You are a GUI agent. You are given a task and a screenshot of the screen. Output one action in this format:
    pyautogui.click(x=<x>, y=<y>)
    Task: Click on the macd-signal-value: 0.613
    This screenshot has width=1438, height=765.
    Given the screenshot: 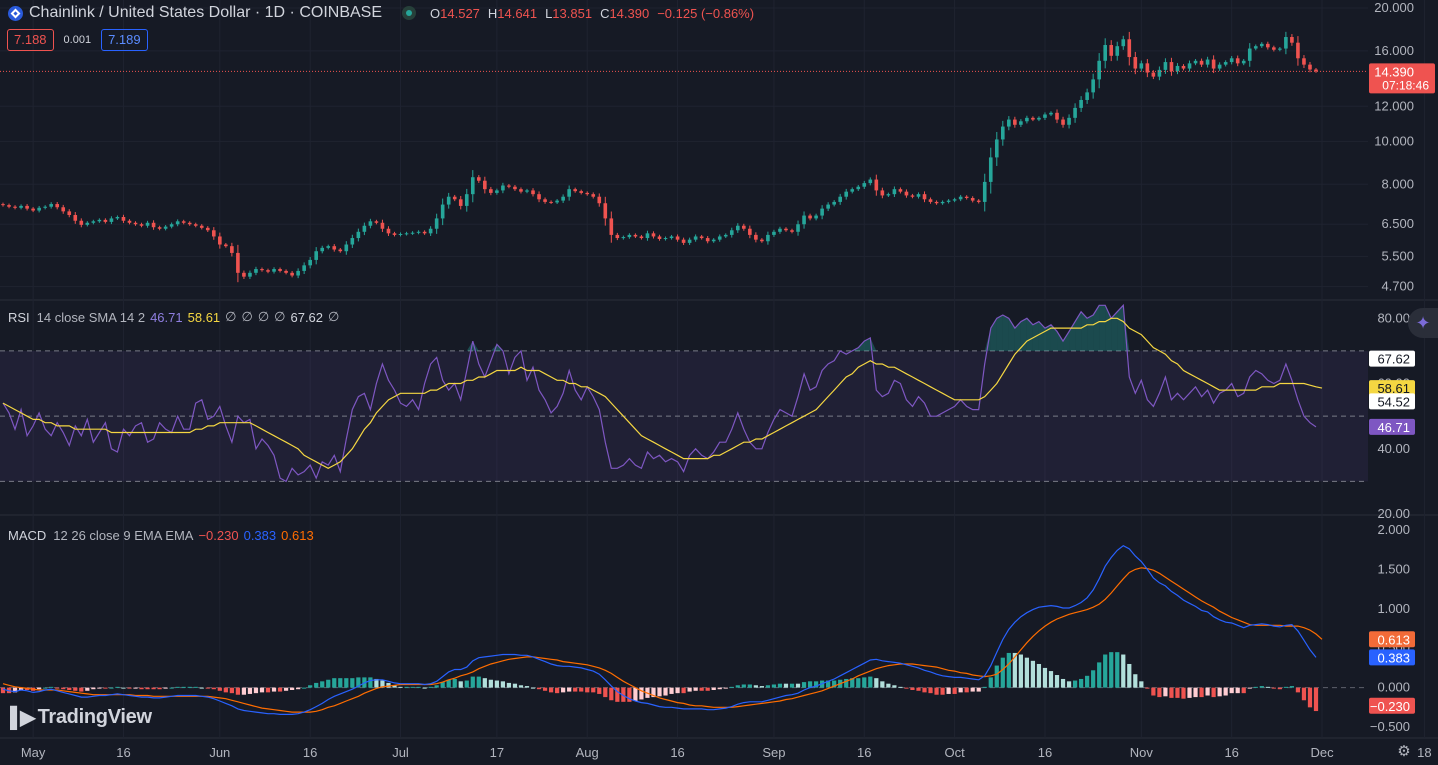 What is the action you would take?
    pyautogui.click(x=297, y=535)
    